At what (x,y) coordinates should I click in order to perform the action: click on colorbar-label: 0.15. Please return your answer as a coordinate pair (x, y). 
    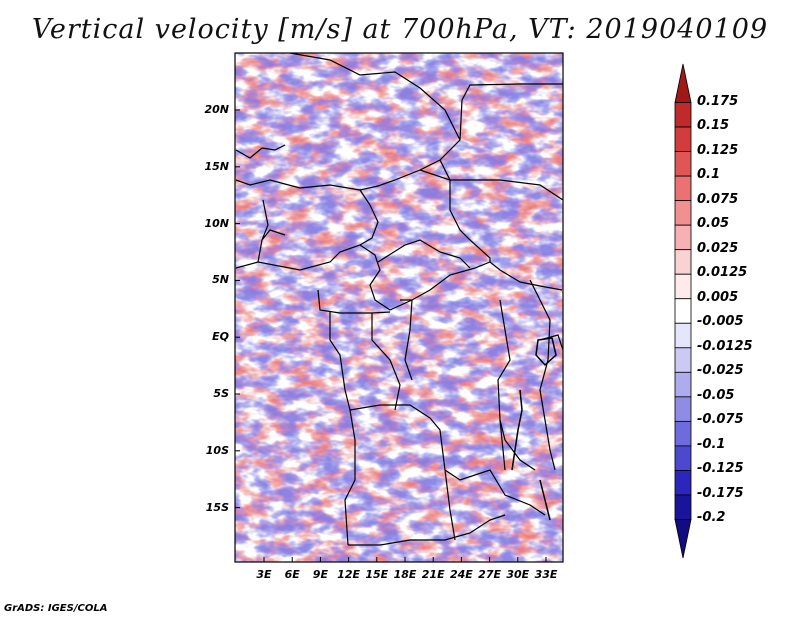
    Looking at the image, I should click on (713, 126).